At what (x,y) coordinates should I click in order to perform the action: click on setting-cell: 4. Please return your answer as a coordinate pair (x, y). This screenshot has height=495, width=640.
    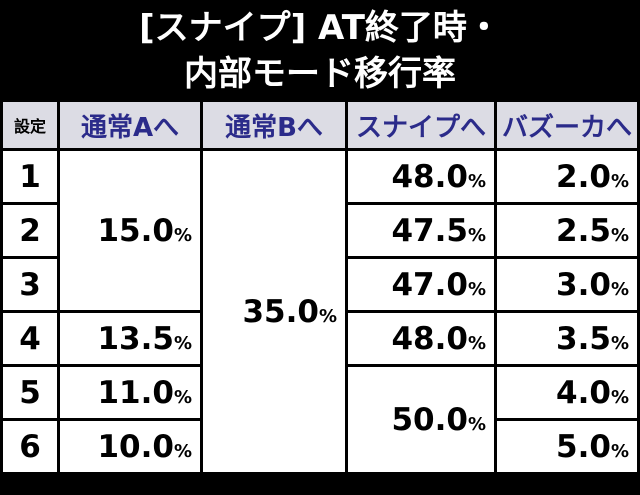
    Looking at the image, I should click on (30, 338).